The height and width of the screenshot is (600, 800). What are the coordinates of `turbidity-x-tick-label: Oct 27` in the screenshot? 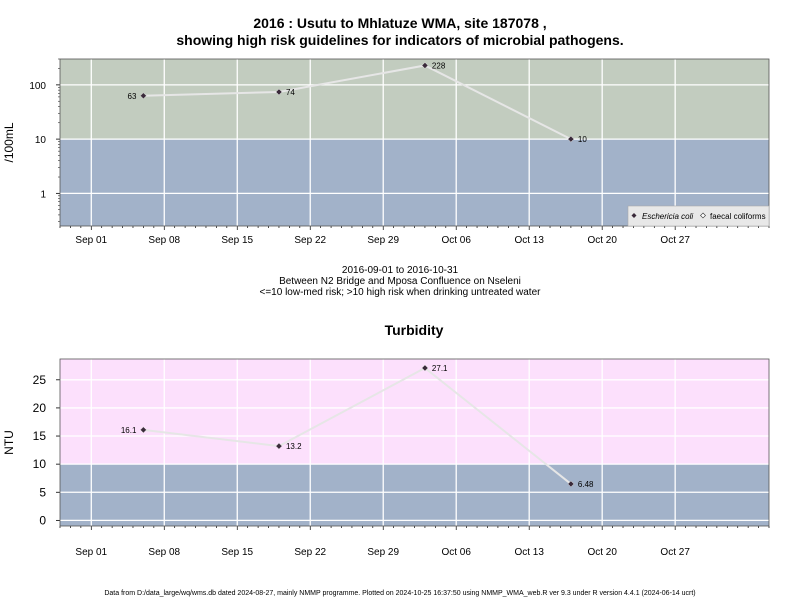 It's located at (675, 552).